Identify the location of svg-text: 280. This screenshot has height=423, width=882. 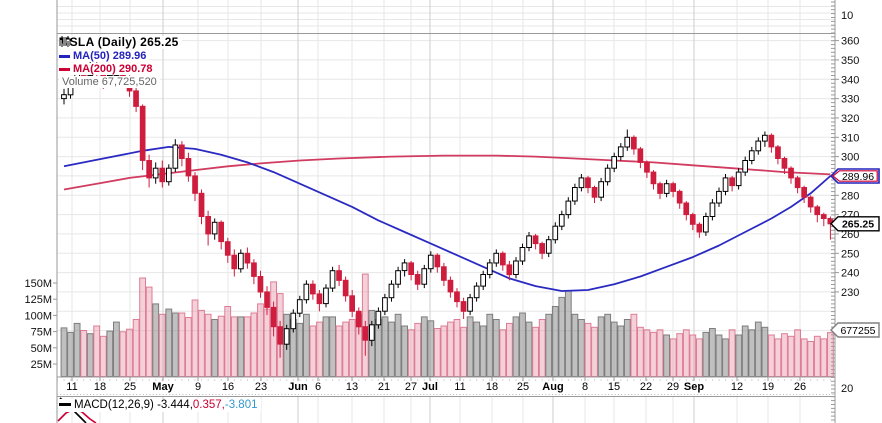
(850, 196).